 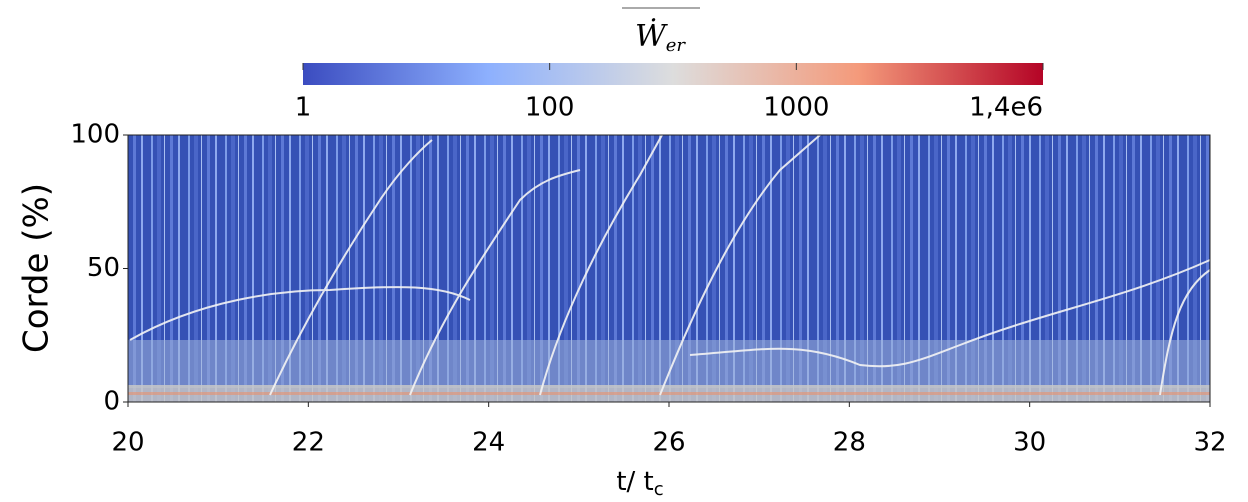 I want to click on x-tick-label: 30, so click(x=1029, y=443).